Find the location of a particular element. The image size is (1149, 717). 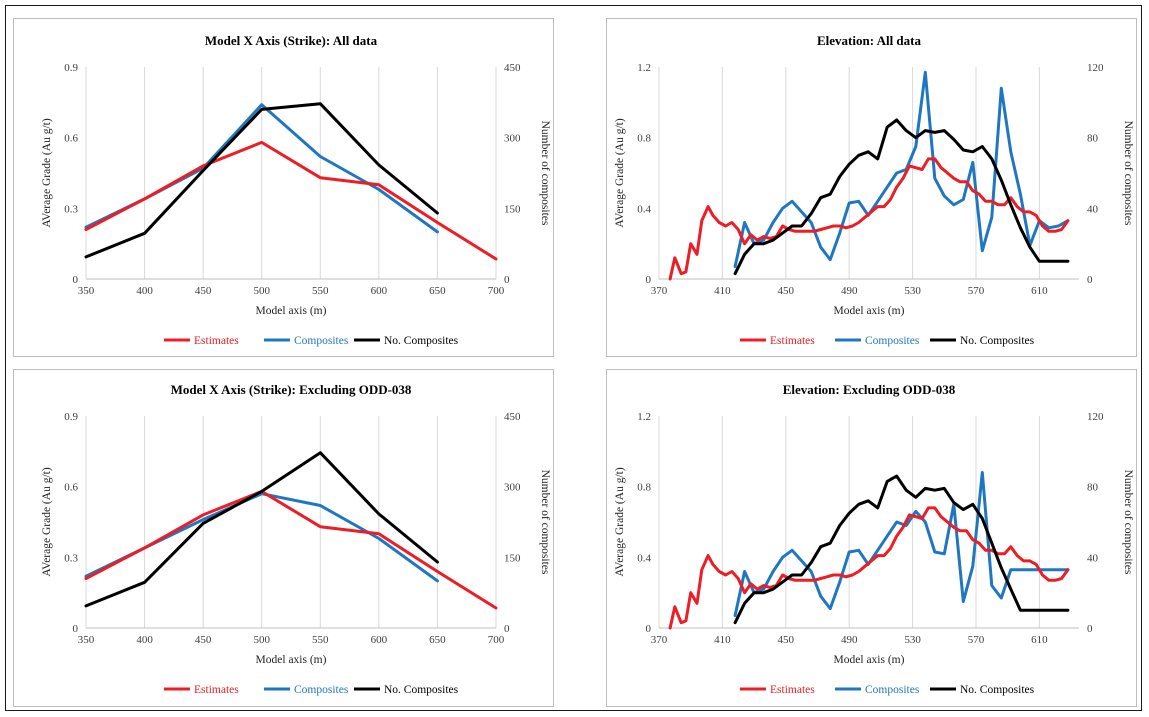

chart-title: Elevation: All data is located at coordinates (869, 40).